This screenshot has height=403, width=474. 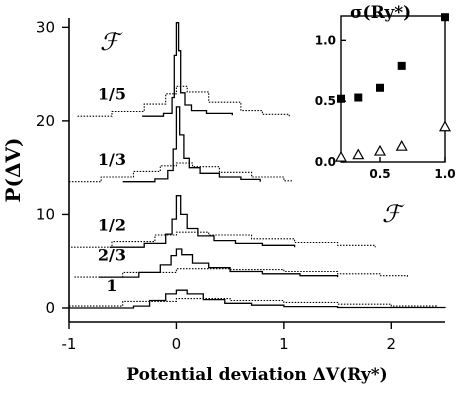 I want to click on inset-x-label: ℱ, so click(x=393, y=214).